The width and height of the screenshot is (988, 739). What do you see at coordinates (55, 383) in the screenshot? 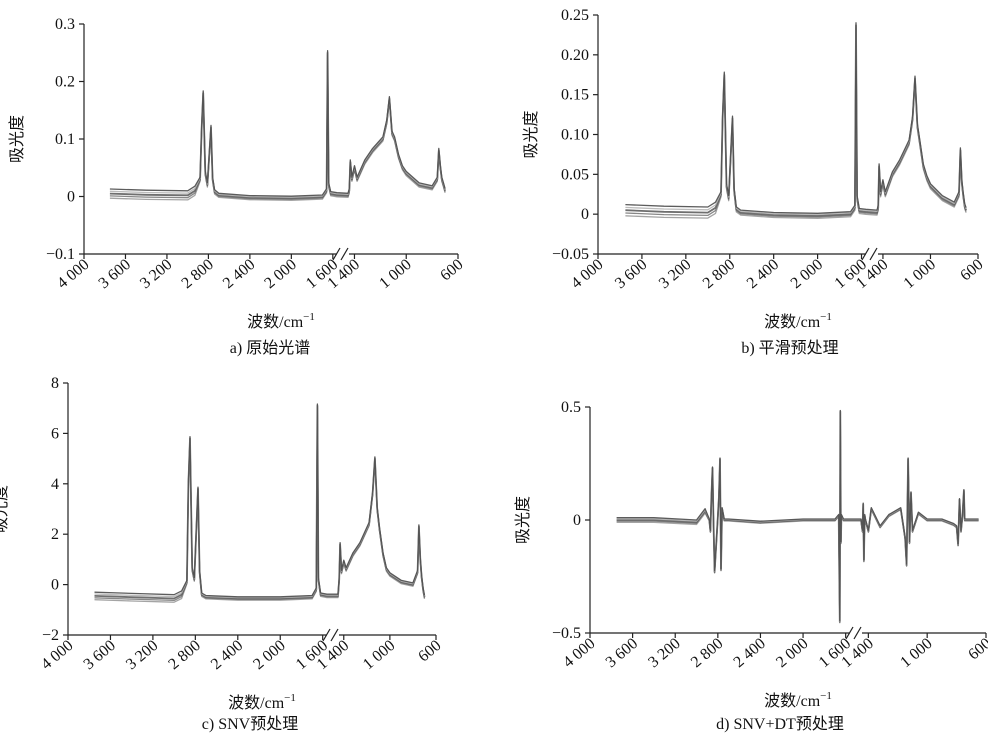
I see `y-tick-label: 8` at bounding box center [55, 383].